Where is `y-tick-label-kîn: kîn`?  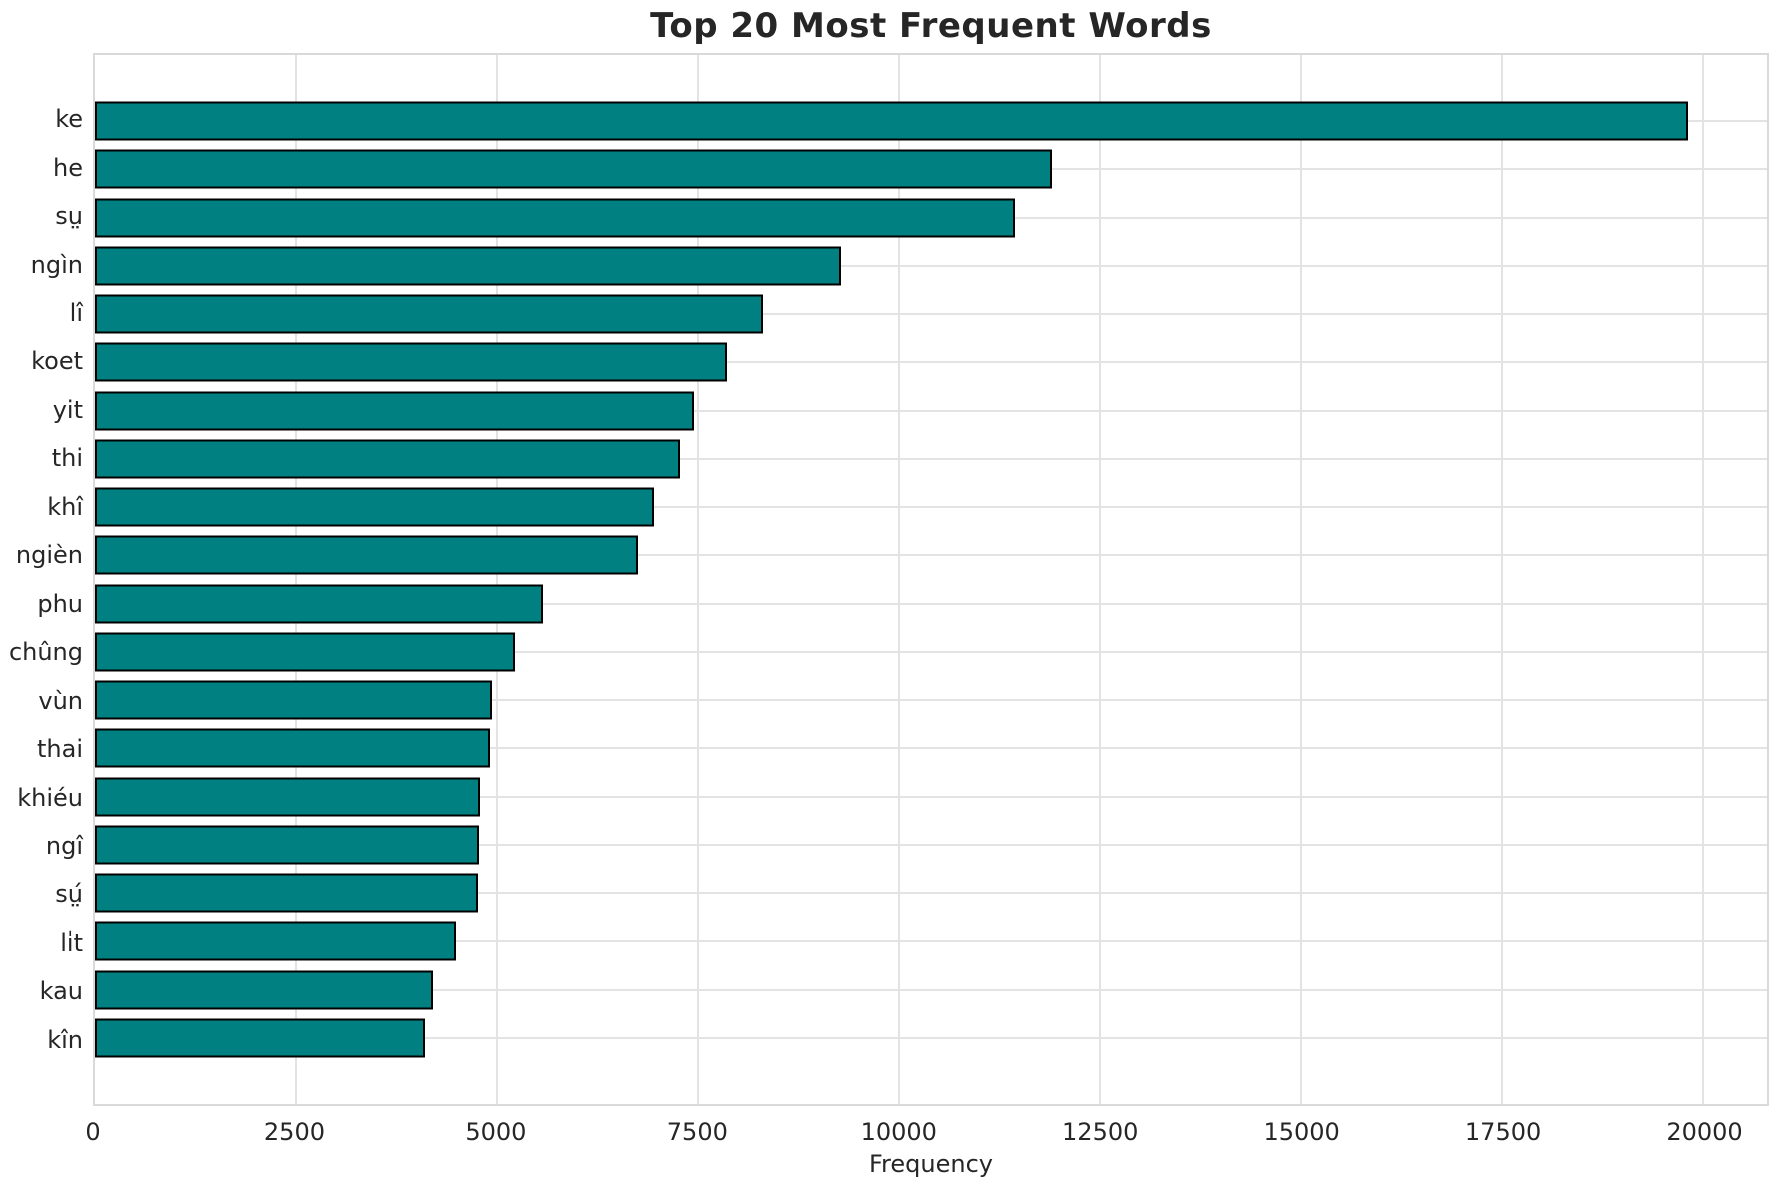 y-tick-label-kîn: kîn is located at coordinates (65, 1039).